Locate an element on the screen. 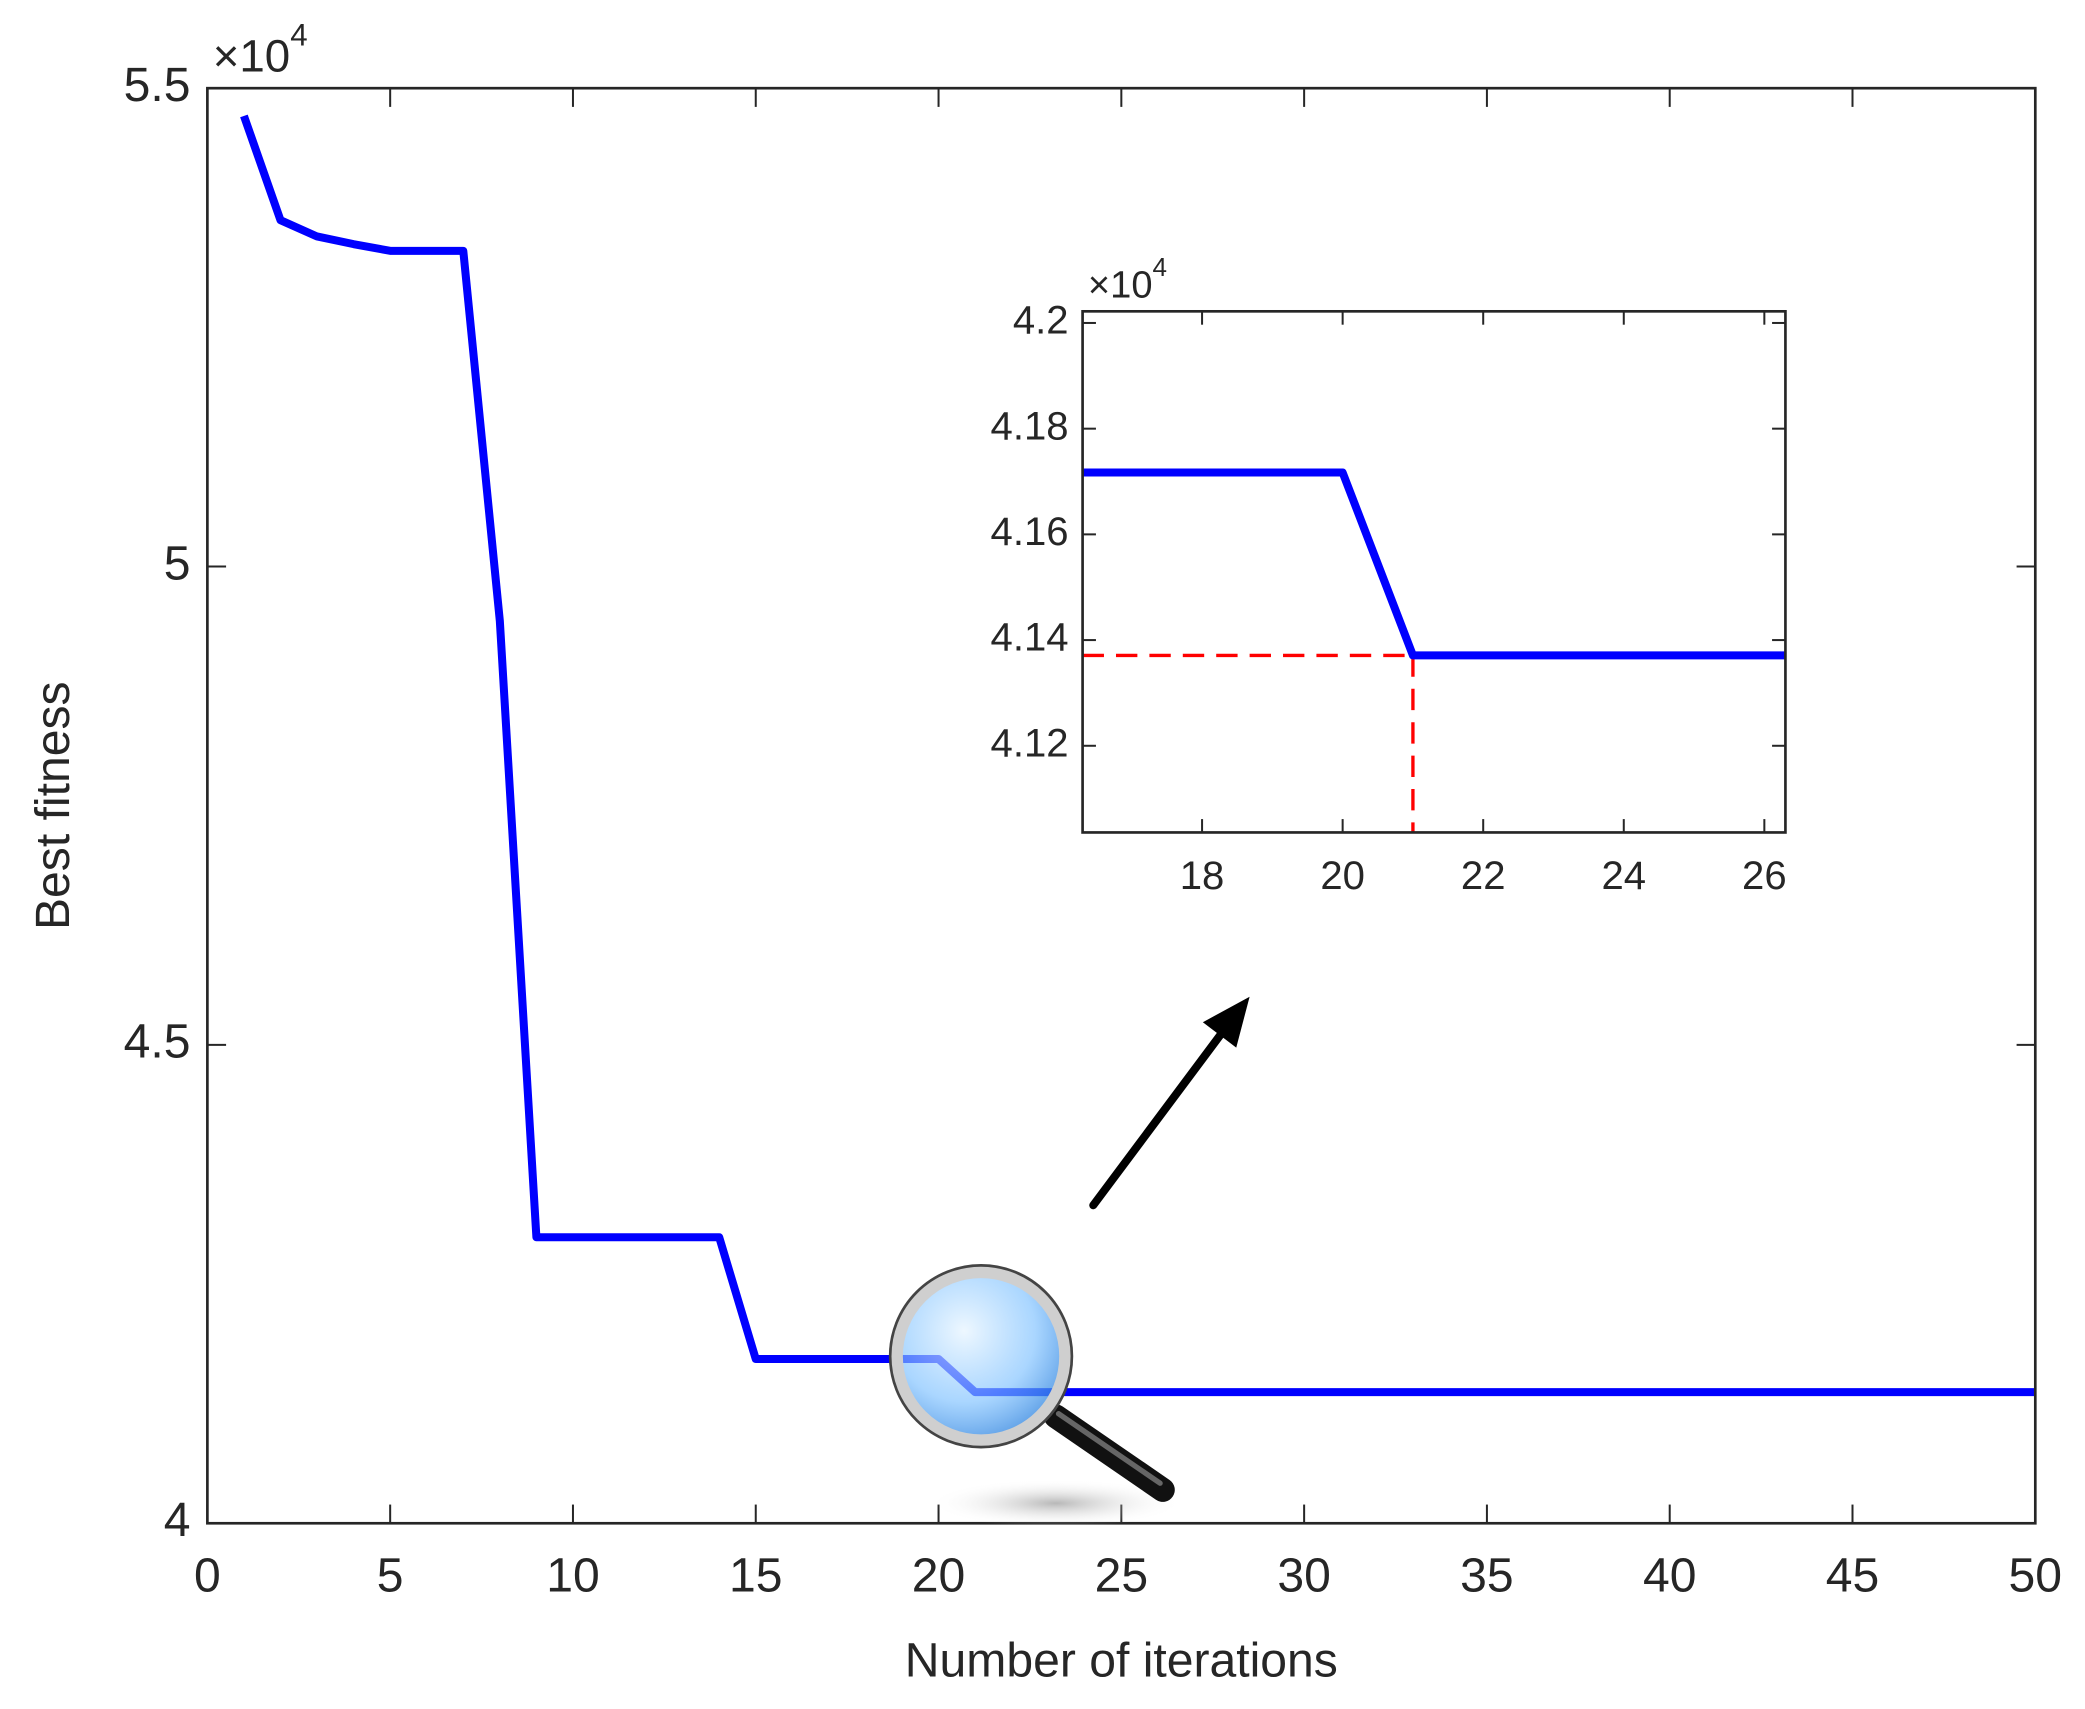 This screenshot has width=2085, height=1709. y-axis-label: Best fitness is located at coordinates (53, 805).